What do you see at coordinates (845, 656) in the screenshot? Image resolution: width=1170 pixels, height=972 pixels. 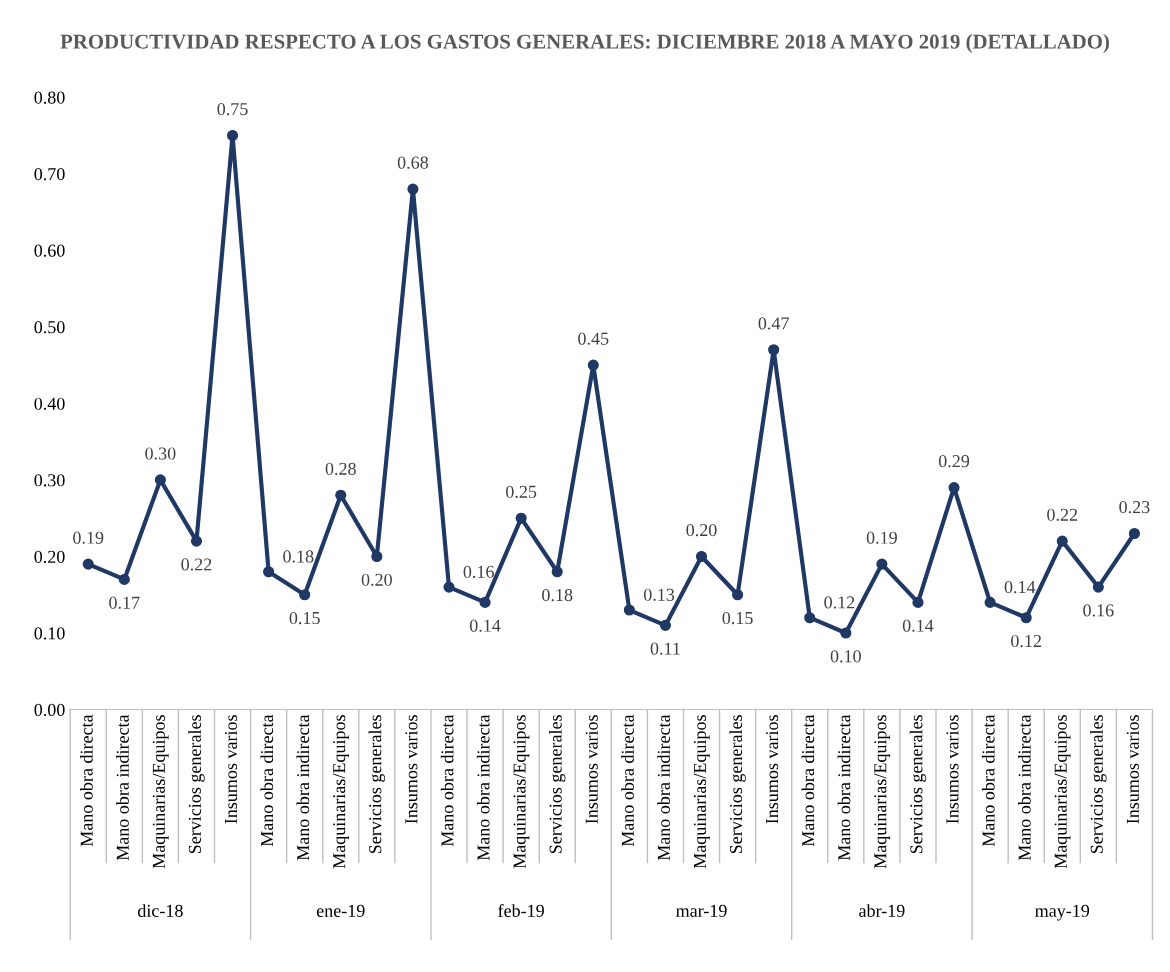 I see `data-label: 0.10` at bounding box center [845, 656].